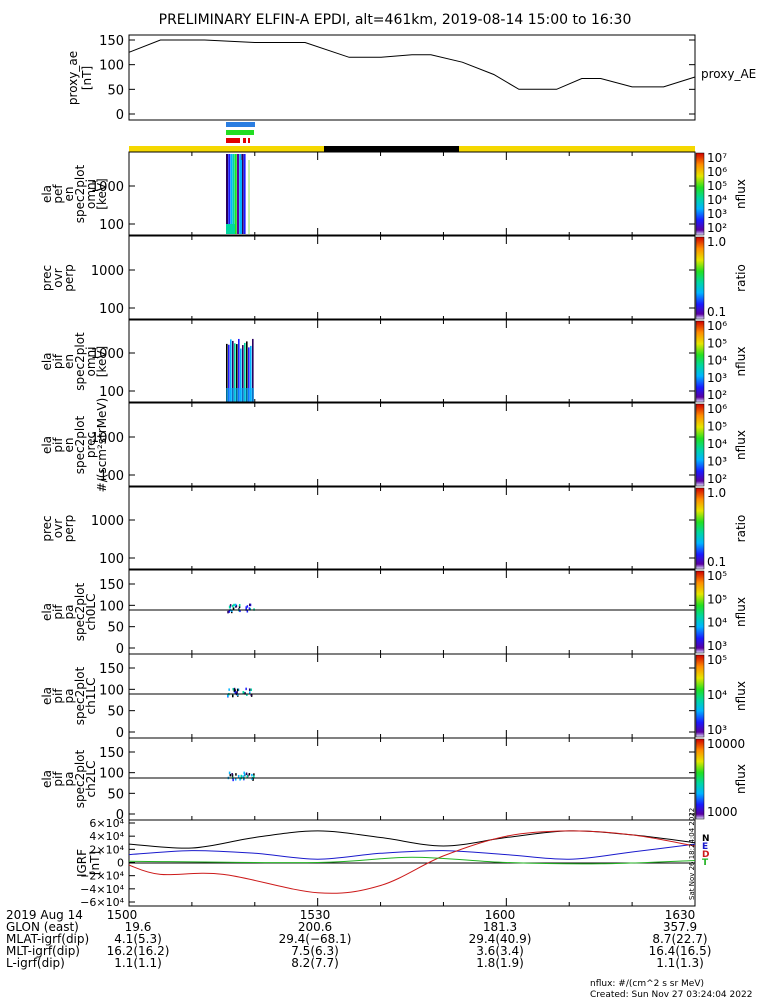 Image resolution: width=775 pixels, height=1000 pixels. What do you see at coordinates (315, 963) in the screenshot?
I see `xaxis-row-value: 8.2(7.7)` at bounding box center [315, 963].